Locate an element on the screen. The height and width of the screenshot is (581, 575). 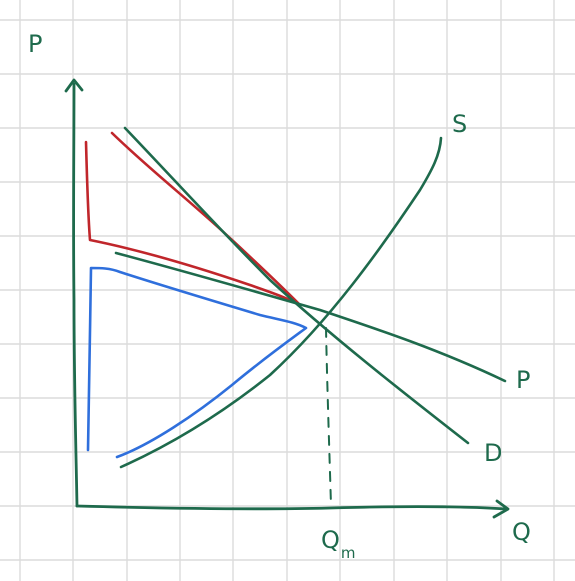
demand-label: D is located at coordinates (493, 453).